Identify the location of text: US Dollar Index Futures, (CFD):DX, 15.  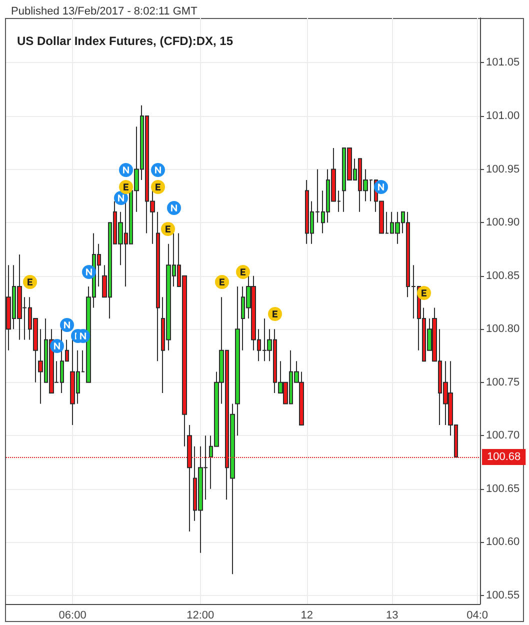
(125, 41).